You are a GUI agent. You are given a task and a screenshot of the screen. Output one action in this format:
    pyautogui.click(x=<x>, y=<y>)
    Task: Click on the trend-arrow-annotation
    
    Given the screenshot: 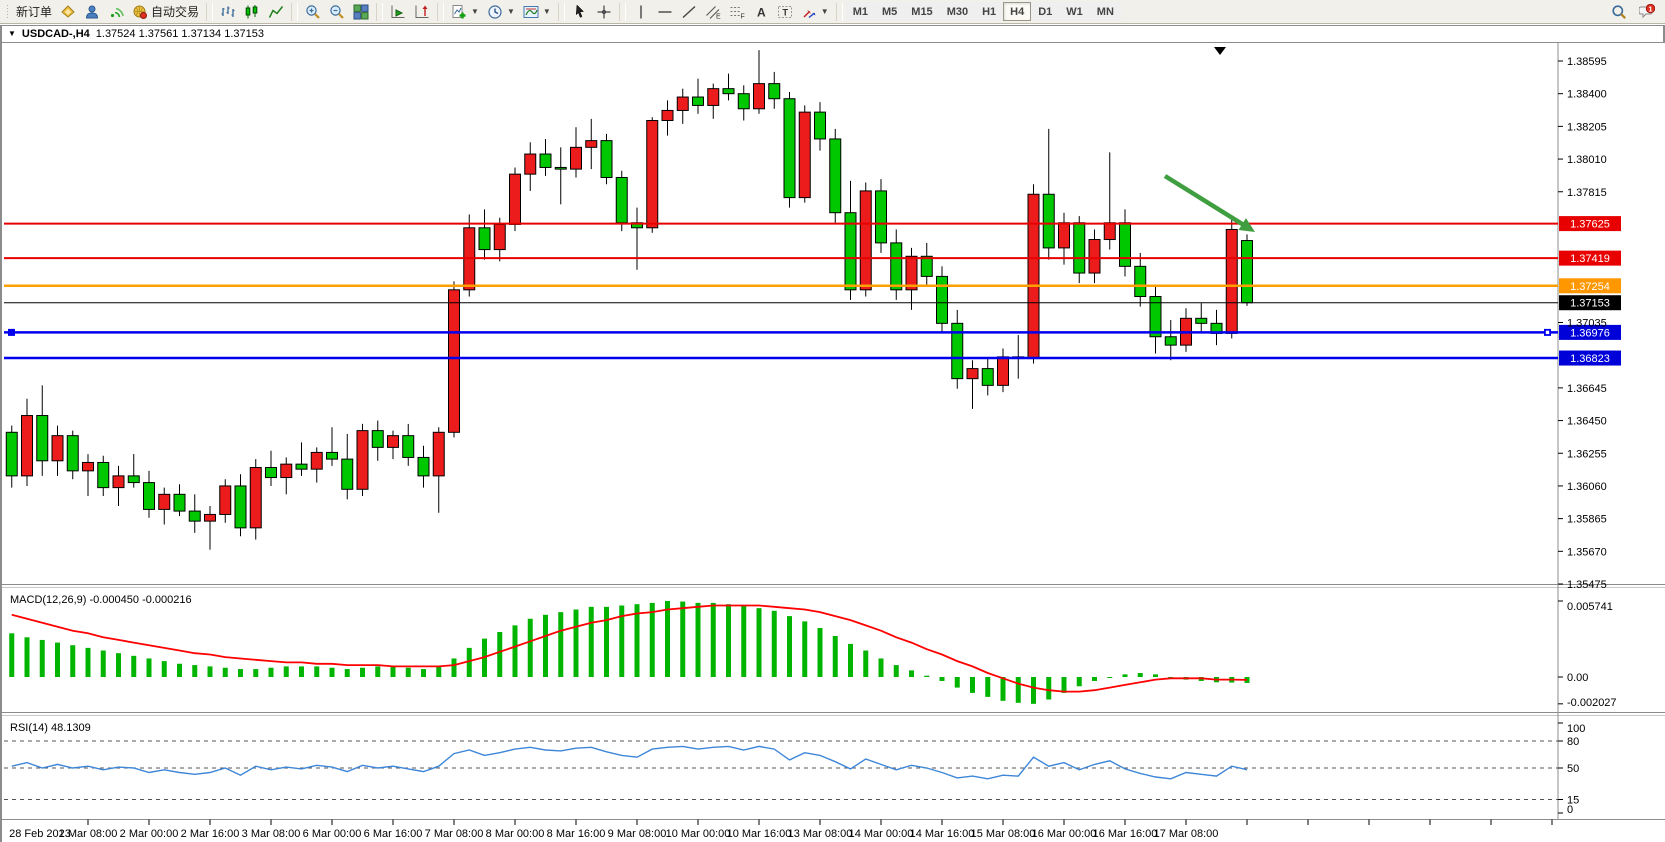 What is the action you would take?
    pyautogui.click(x=1209, y=203)
    